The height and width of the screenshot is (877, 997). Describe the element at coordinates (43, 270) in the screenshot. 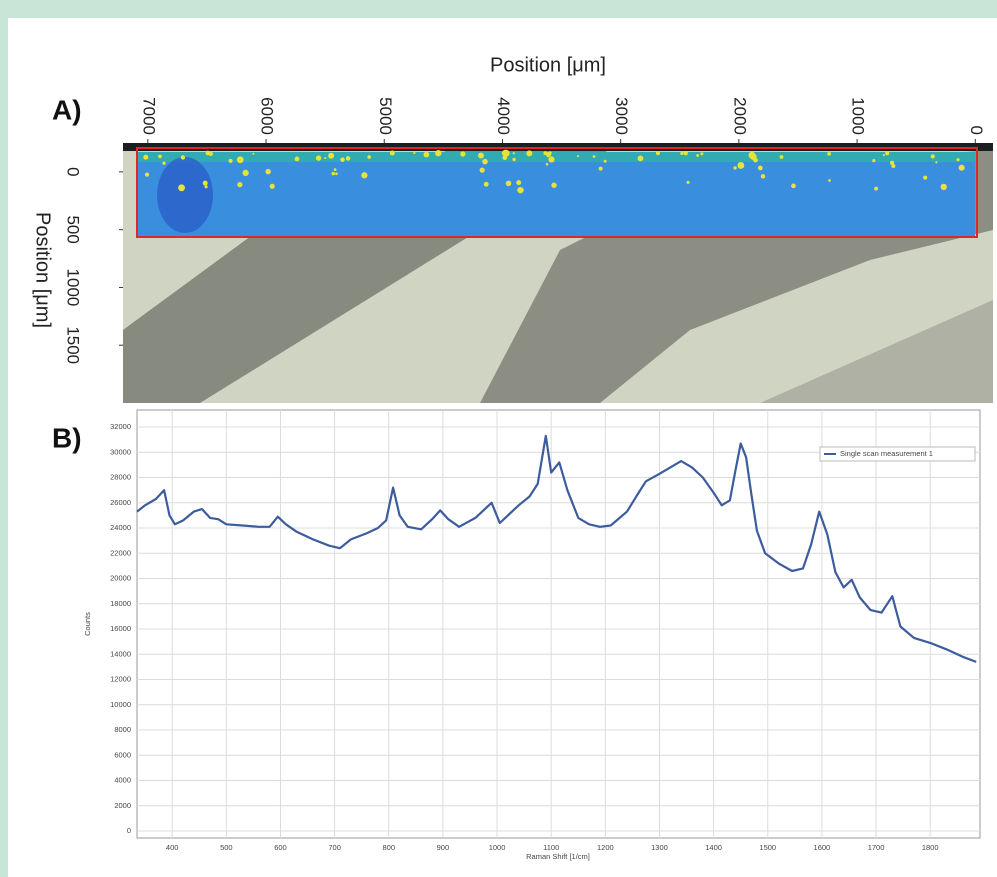

I see `y-axis-label: Position [μm]` at that location.